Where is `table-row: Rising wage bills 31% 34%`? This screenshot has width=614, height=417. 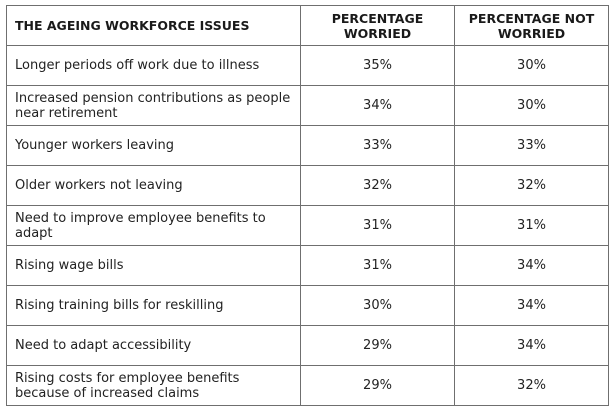
table-row: Rising wage bills 31% 34% is located at coordinates (307, 265).